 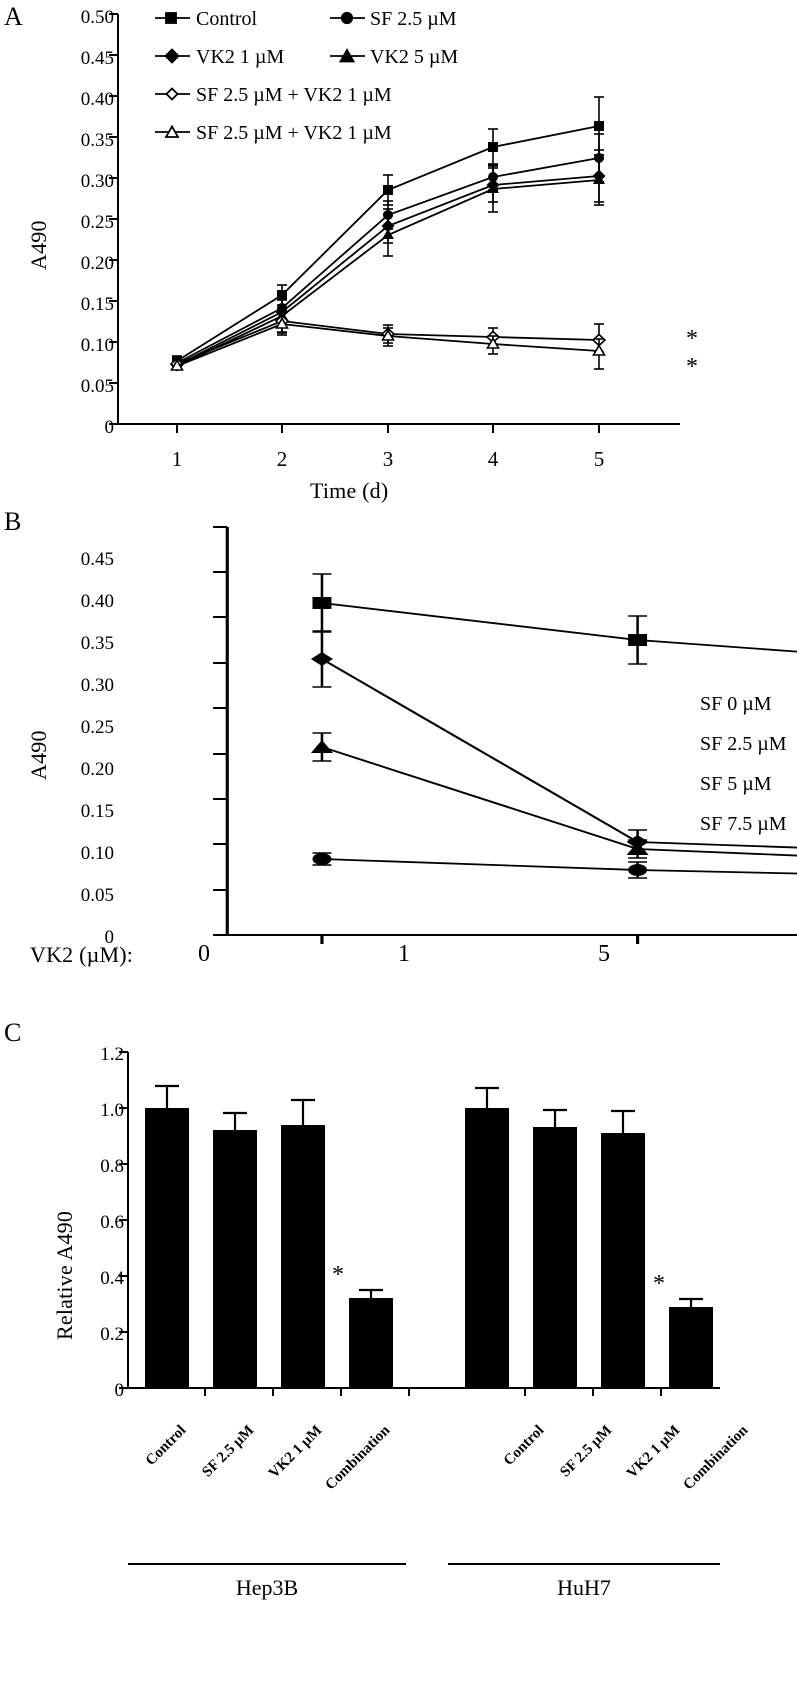 I want to click on panel-b-legend-label-1: SF 2.5 µM, so click(x=743, y=744).